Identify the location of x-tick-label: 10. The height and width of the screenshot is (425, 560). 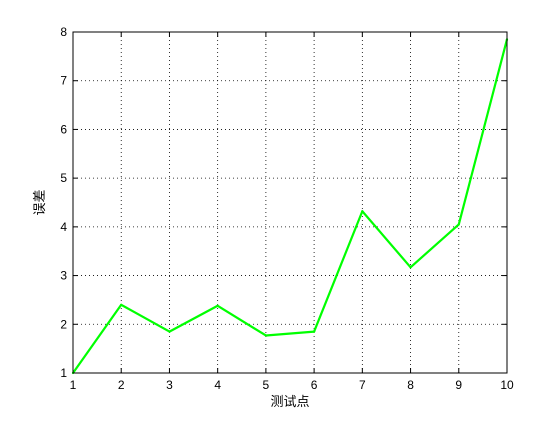
(507, 385).